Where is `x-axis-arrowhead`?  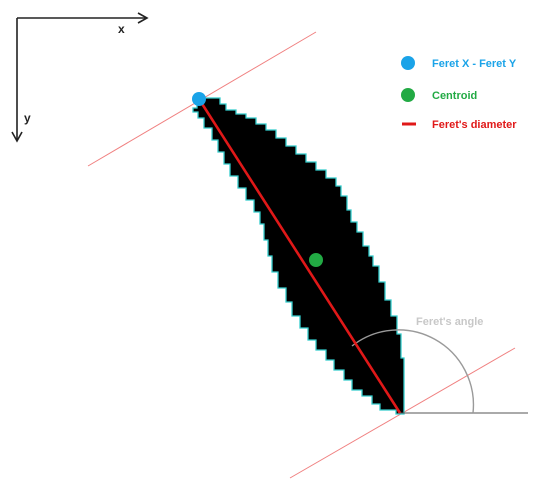
x-axis-arrowhead is located at coordinates (143, 18).